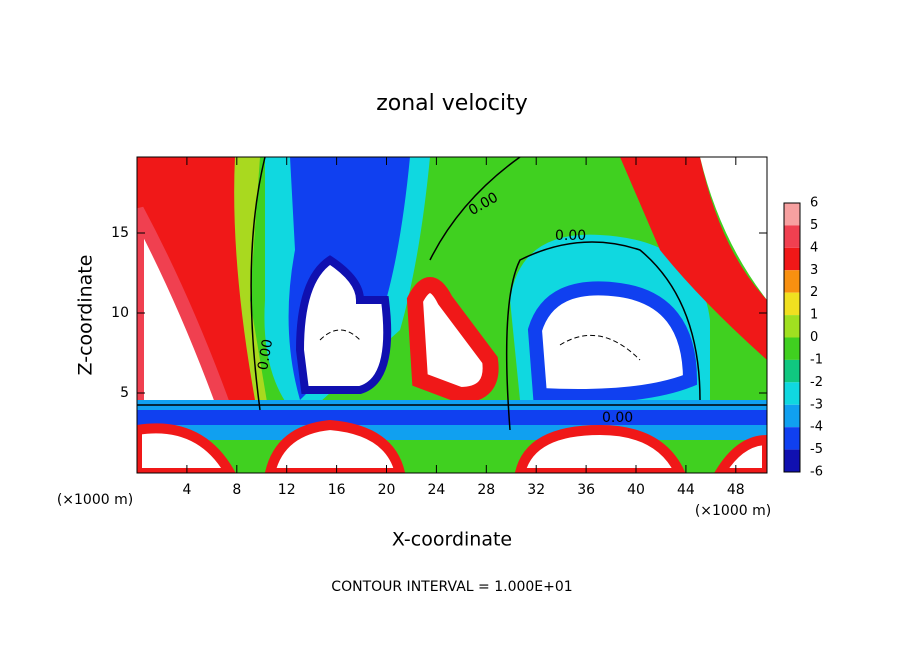 The width and height of the screenshot is (904, 658). What do you see at coordinates (816, 382) in the screenshot?
I see `colorbar-label: -2` at bounding box center [816, 382].